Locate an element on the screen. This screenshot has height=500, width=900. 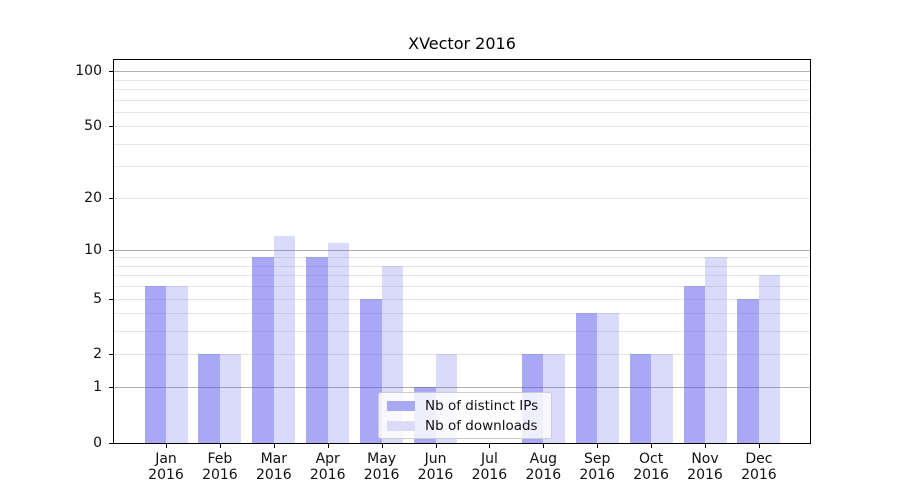
legend-label: Nb of downloads is located at coordinates (481, 425).